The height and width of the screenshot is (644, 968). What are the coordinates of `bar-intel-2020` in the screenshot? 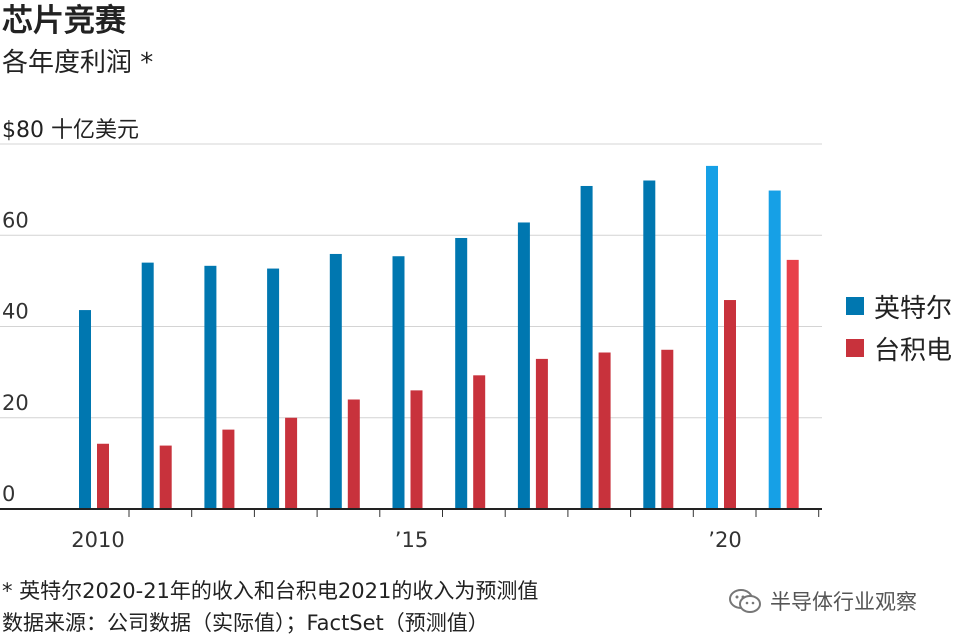 It's located at (712, 337).